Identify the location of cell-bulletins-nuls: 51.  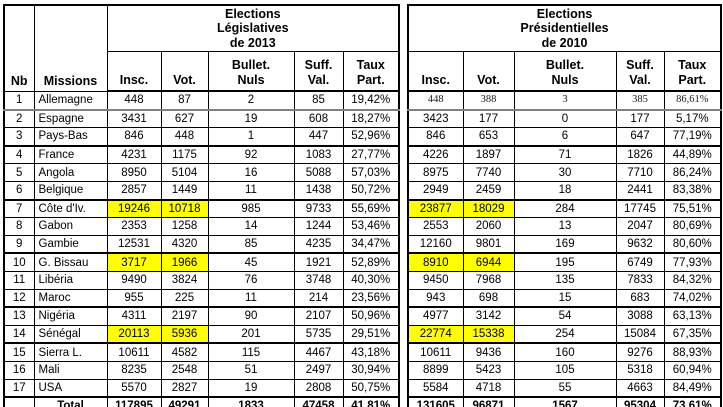
(251, 370).